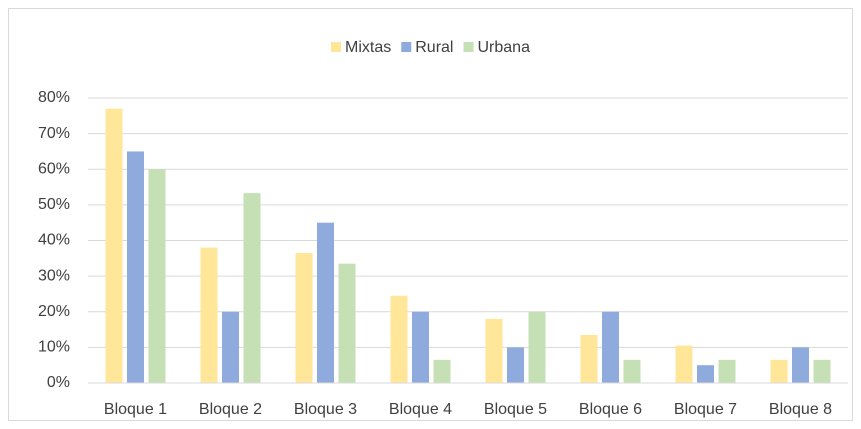  What do you see at coordinates (503, 47) in the screenshot?
I see `legend-label: Urbana` at bounding box center [503, 47].